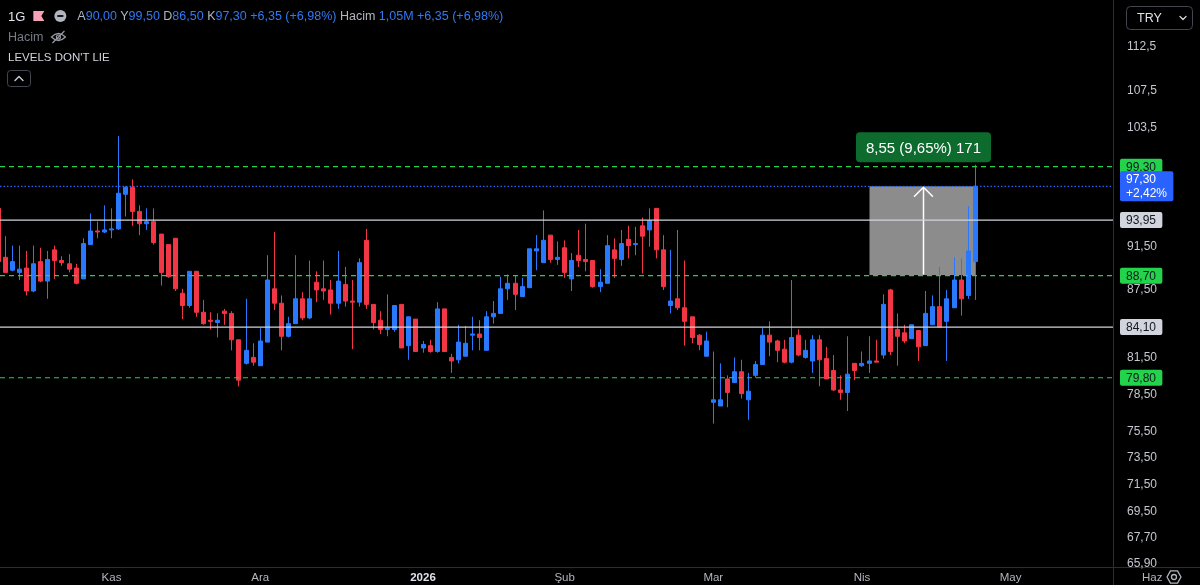 Image resolution: width=1200 pixels, height=585 pixels. I want to click on annotation: TRY, so click(1150, 18).